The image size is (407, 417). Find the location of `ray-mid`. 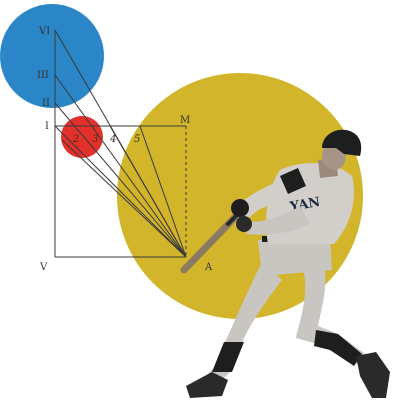

ray-mid is located at coordinates (163, 191).